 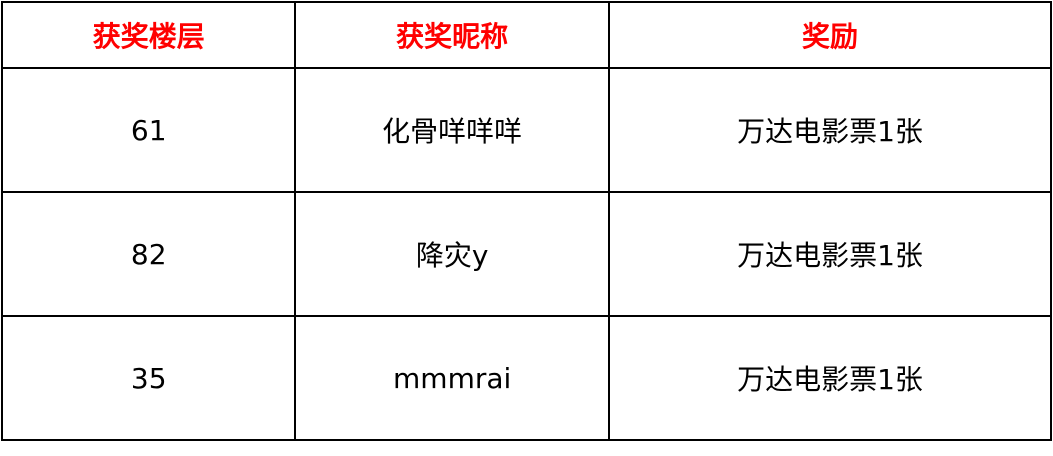 I want to click on cell-nickname: mmmrai, so click(x=452, y=378).